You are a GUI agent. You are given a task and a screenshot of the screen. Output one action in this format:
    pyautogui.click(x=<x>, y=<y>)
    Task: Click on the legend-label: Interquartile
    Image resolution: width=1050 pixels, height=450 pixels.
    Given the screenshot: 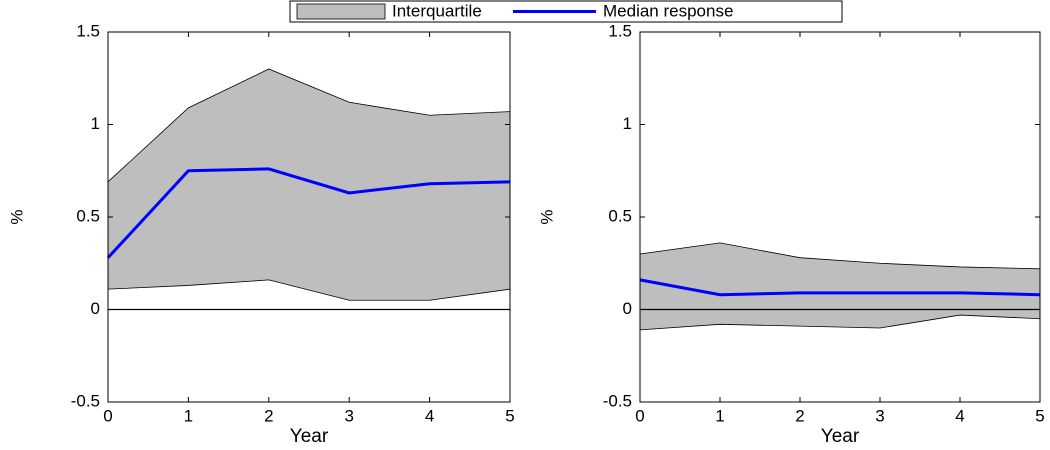 What is the action you would take?
    pyautogui.click(x=437, y=10)
    